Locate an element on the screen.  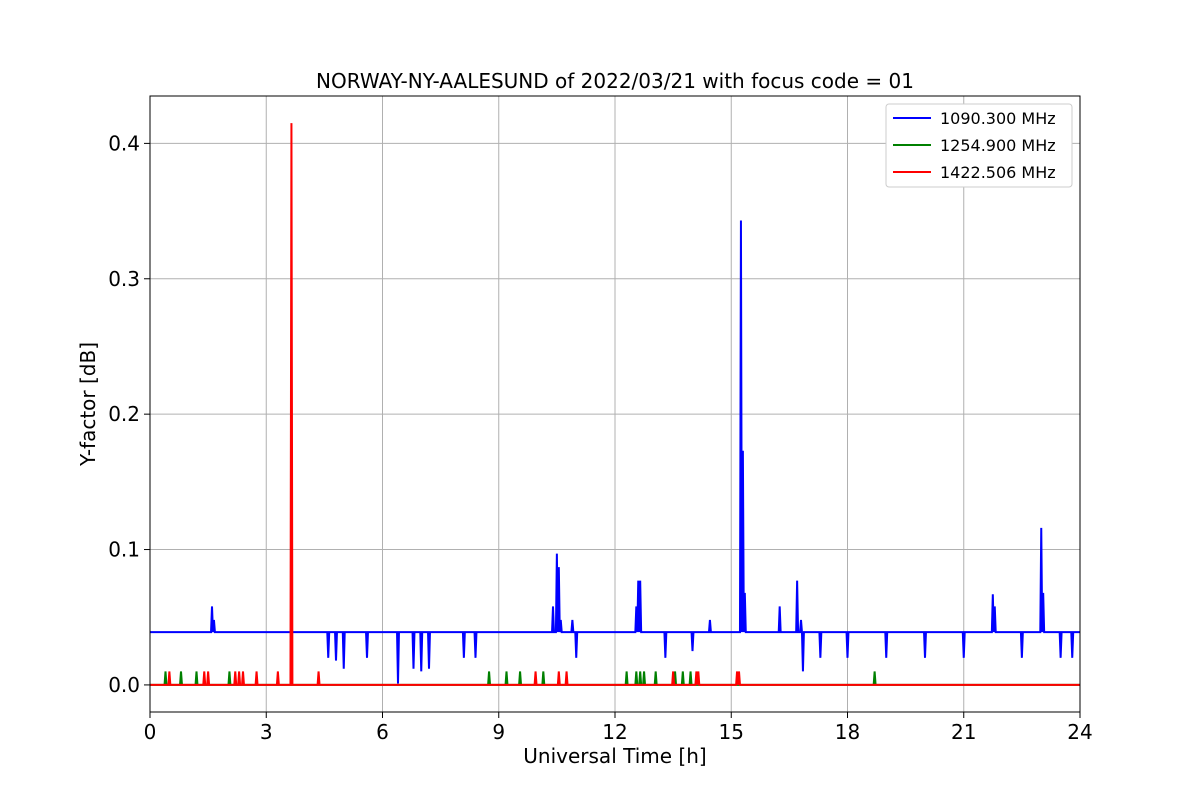
x-tick-label: 12 is located at coordinates (614, 732).